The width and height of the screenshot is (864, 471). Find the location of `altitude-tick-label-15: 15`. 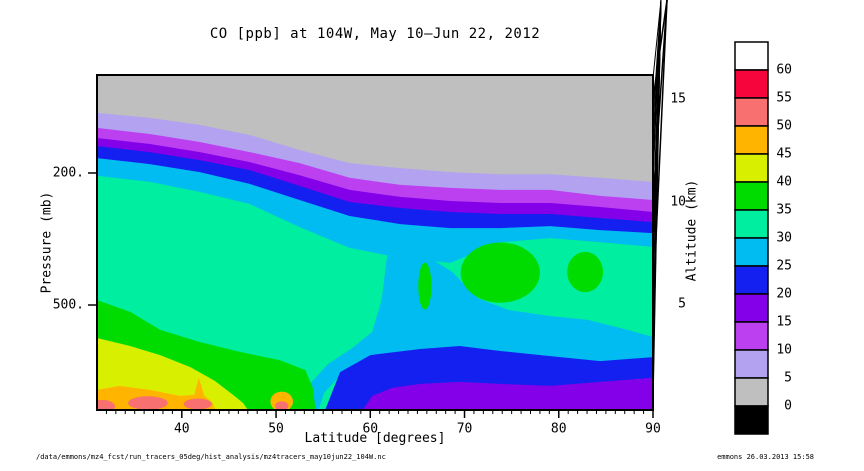

altitude-tick-label-15: 15 is located at coordinates (678, 99).